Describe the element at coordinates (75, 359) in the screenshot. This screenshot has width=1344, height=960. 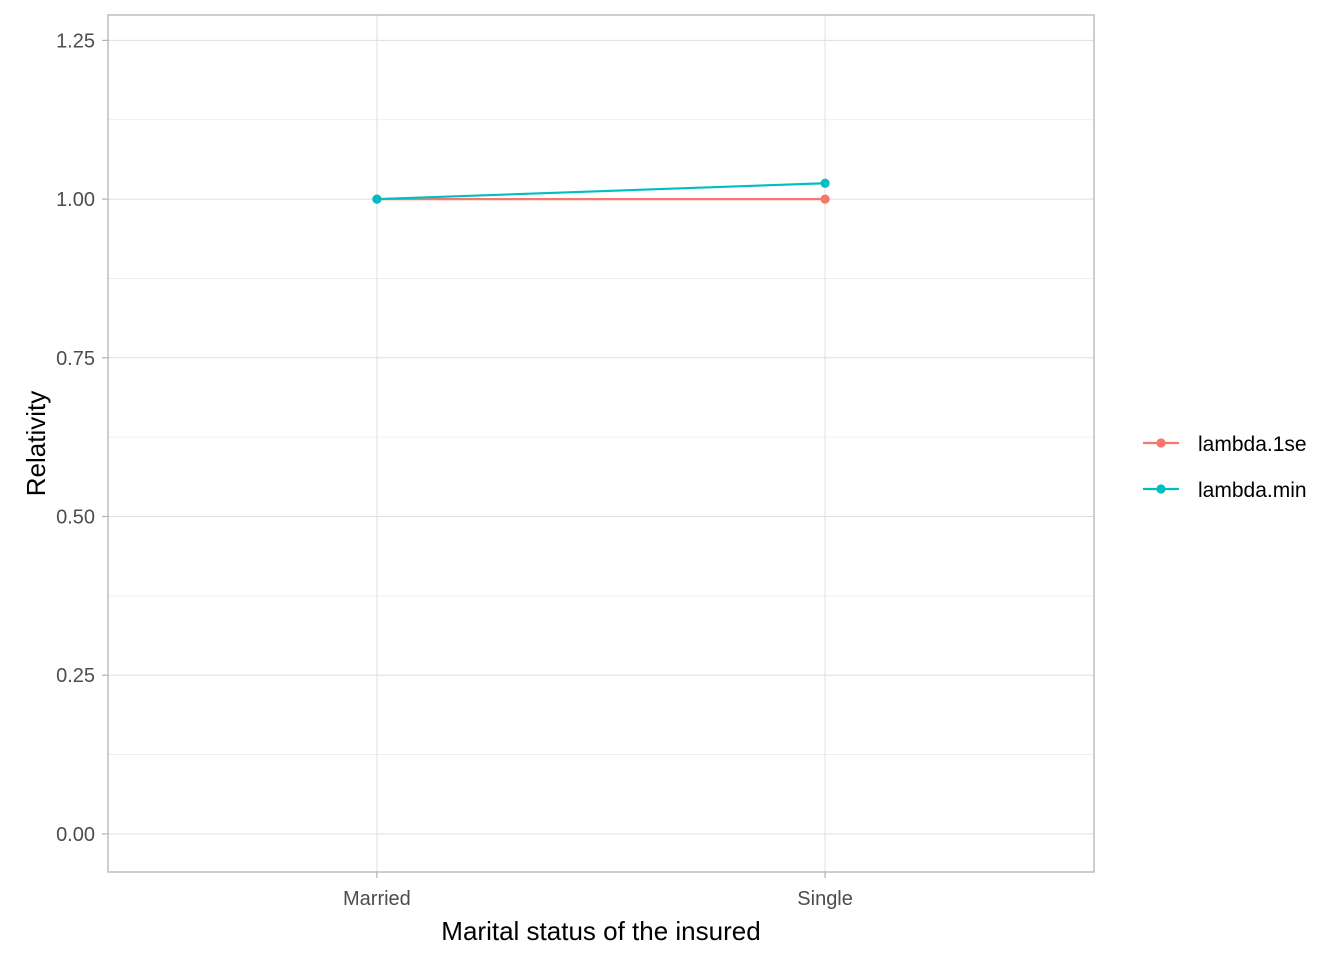
I see `y-tick-label: 0.75` at that location.